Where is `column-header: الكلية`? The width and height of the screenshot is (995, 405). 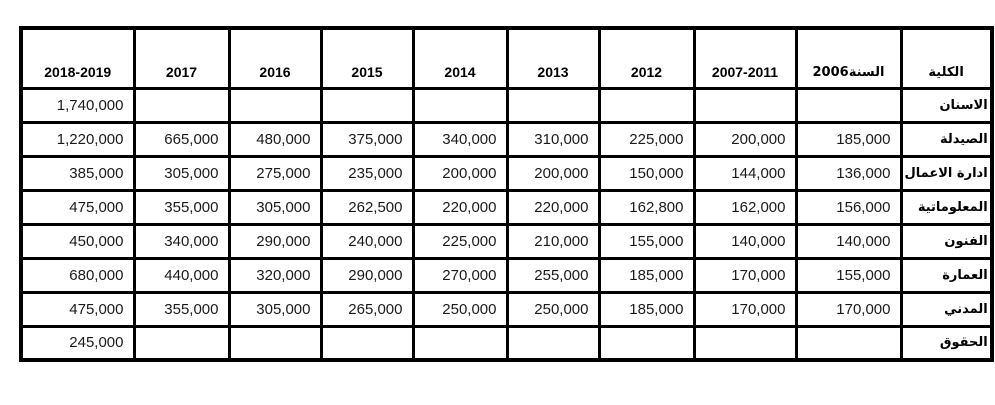 column-header: الكلية is located at coordinates (946, 58).